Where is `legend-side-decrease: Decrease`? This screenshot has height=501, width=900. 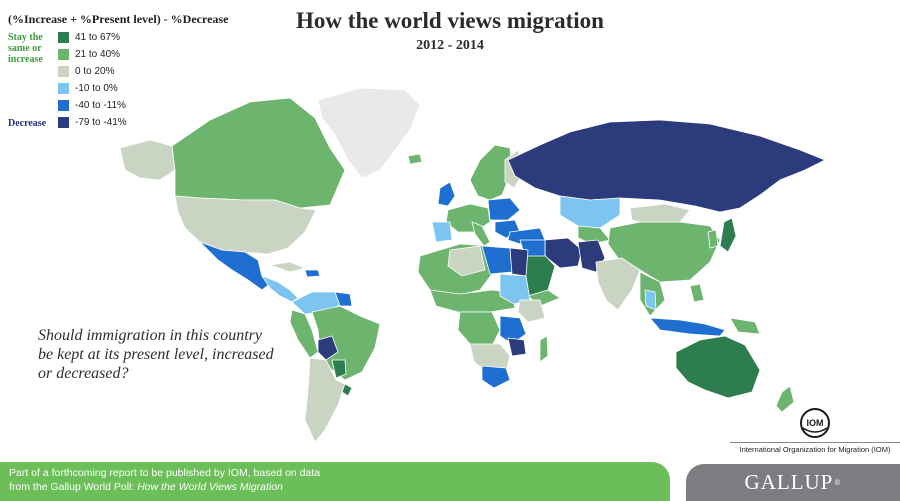 legend-side-decrease: Decrease is located at coordinates (27, 123).